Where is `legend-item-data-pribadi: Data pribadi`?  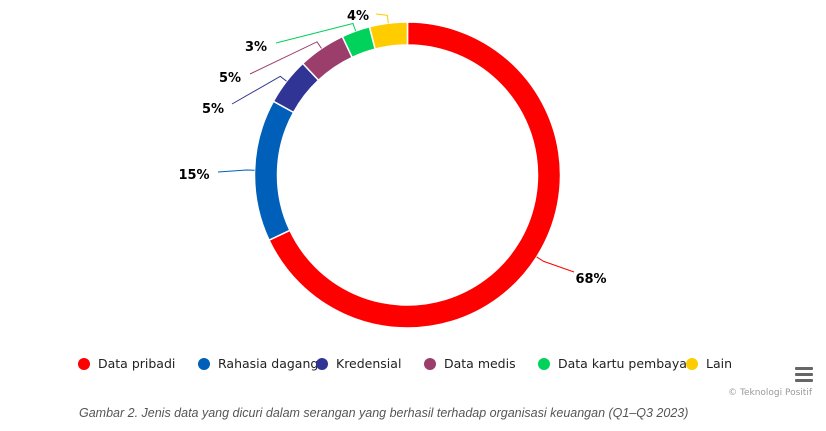
legend-item-data-pribadi: Data pribadi is located at coordinates (126, 363).